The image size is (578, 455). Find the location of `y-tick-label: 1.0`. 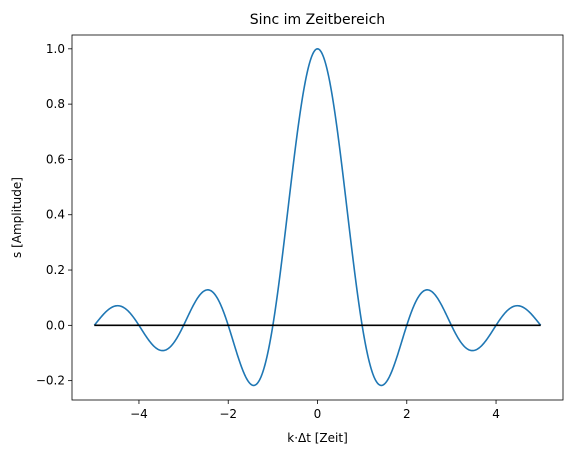

y-tick-label: 1.0 is located at coordinates (55, 49).